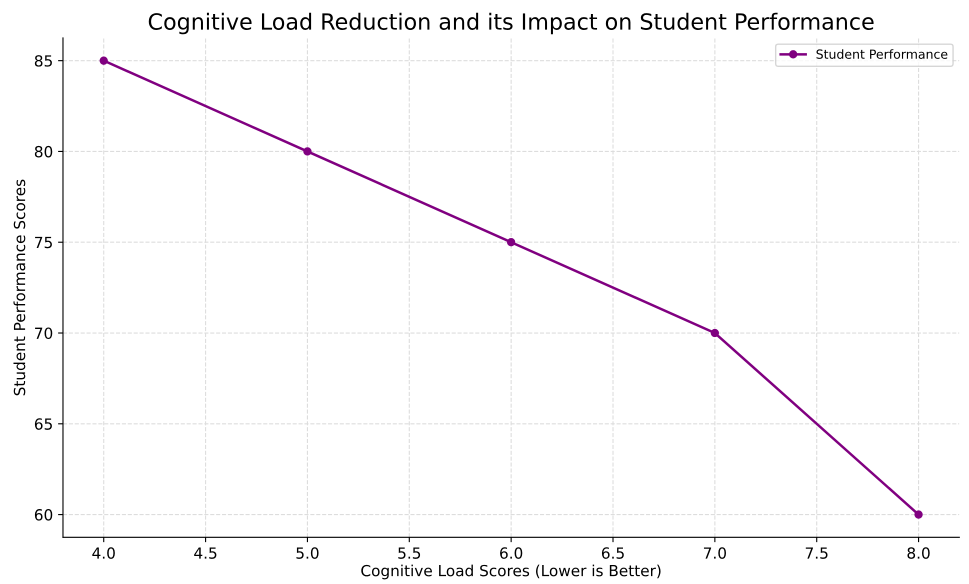  What do you see at coordinates (43, 515) in the screenshot?
I see `y-tick-label: 60` at bounding box center [43, 515].